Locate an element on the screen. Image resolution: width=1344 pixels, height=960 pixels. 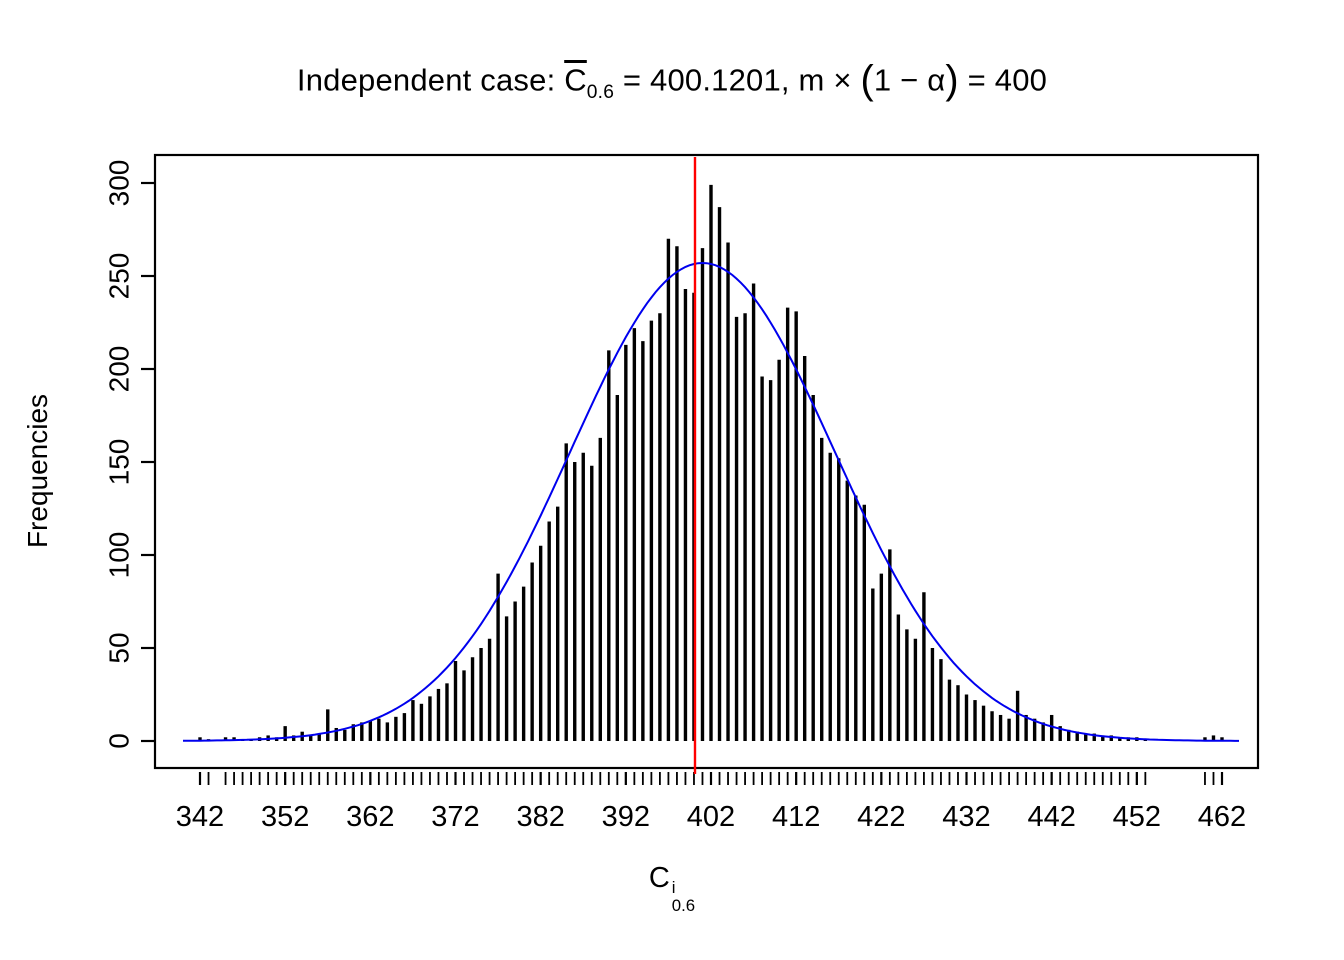
x-tick-label: 342 is located at coordinates (200, 817).